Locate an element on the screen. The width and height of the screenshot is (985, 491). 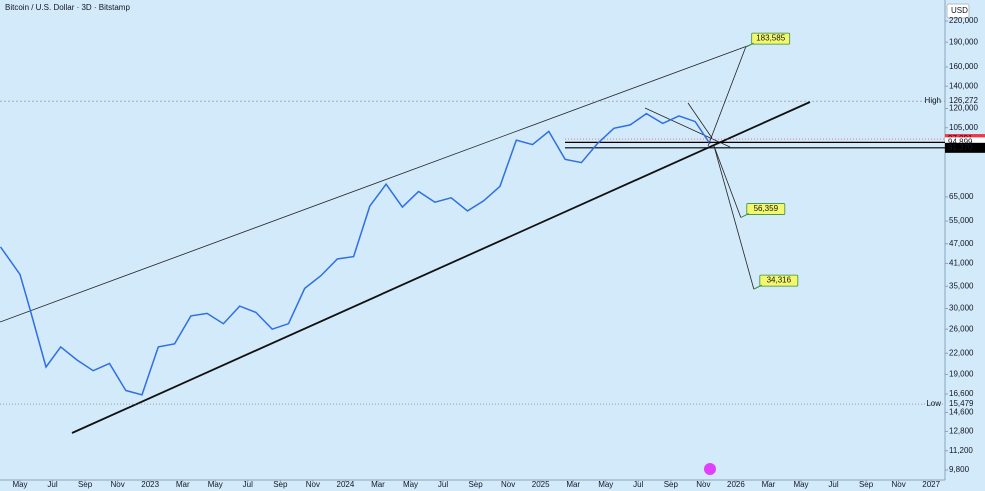
y-tick-label: 14,600 is located at coordinates (961, 412).